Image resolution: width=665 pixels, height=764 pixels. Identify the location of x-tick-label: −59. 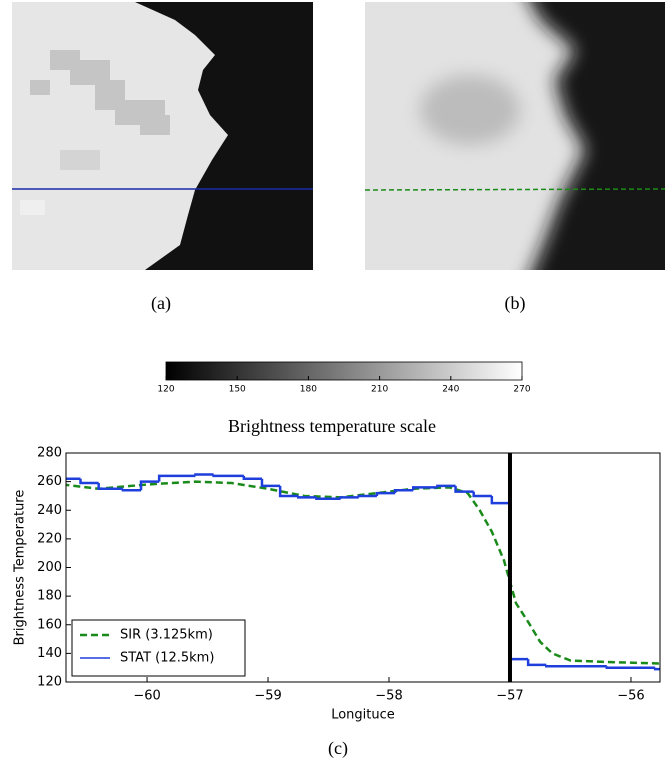
(267, 696).